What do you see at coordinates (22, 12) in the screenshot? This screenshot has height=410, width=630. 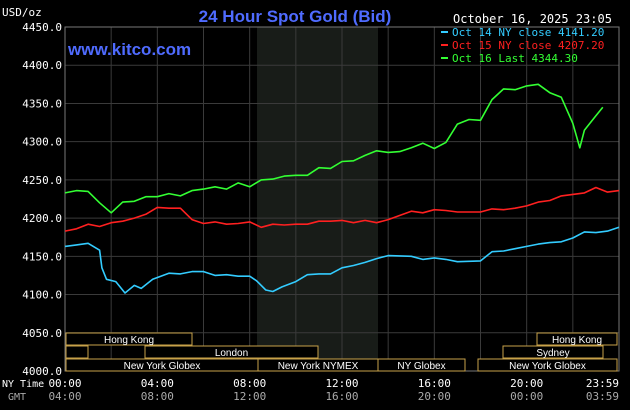 I see `unit-label: USD/oz` at bounding box center [22, 12].